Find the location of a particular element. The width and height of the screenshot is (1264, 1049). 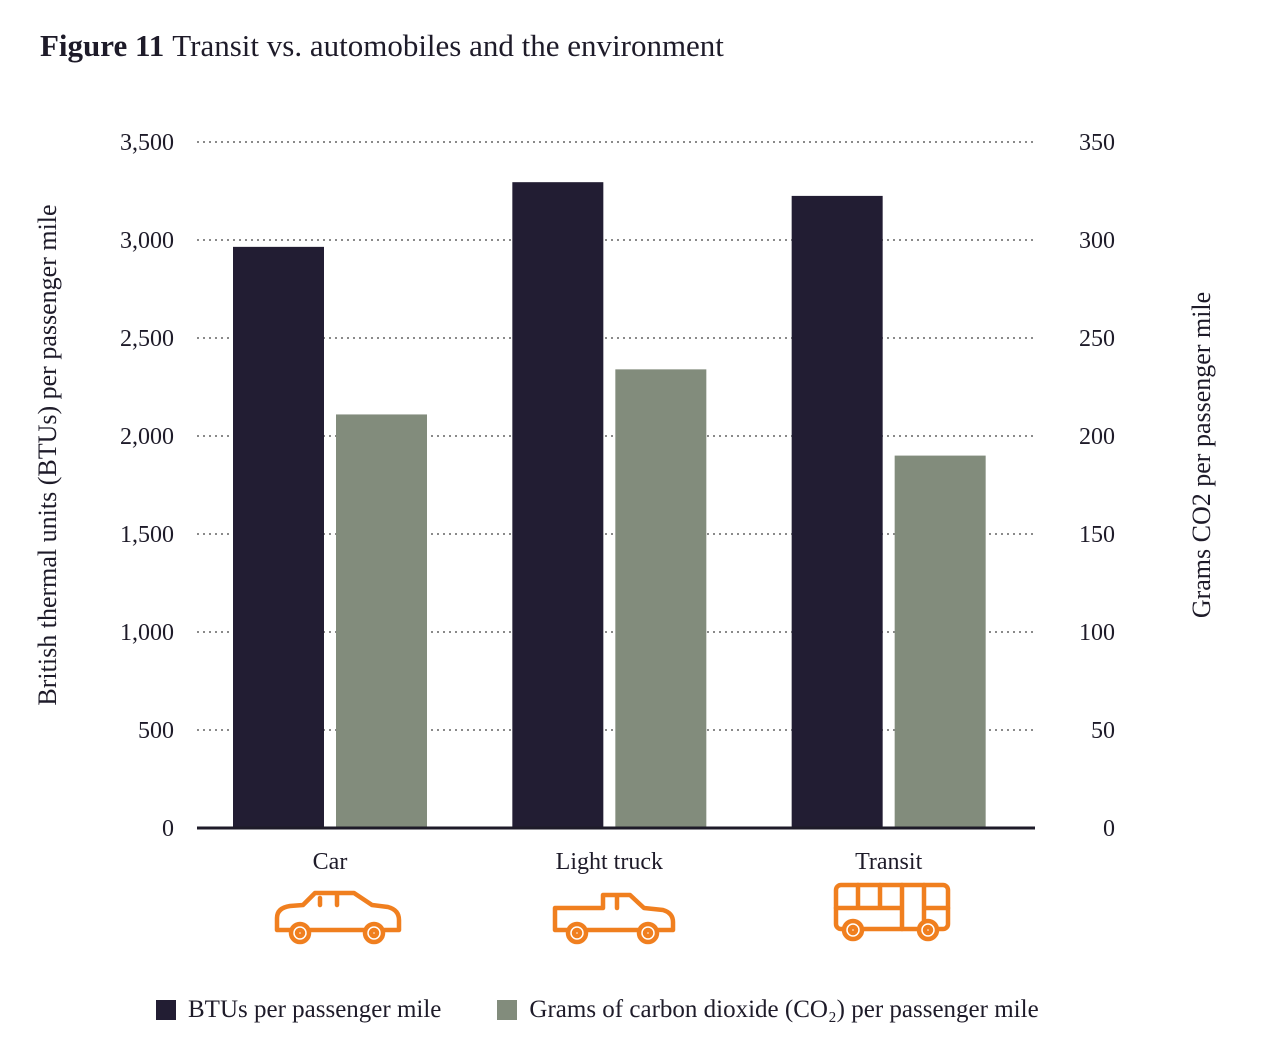

left-tick-label: 3,500 is located at coordinates (147, 143).